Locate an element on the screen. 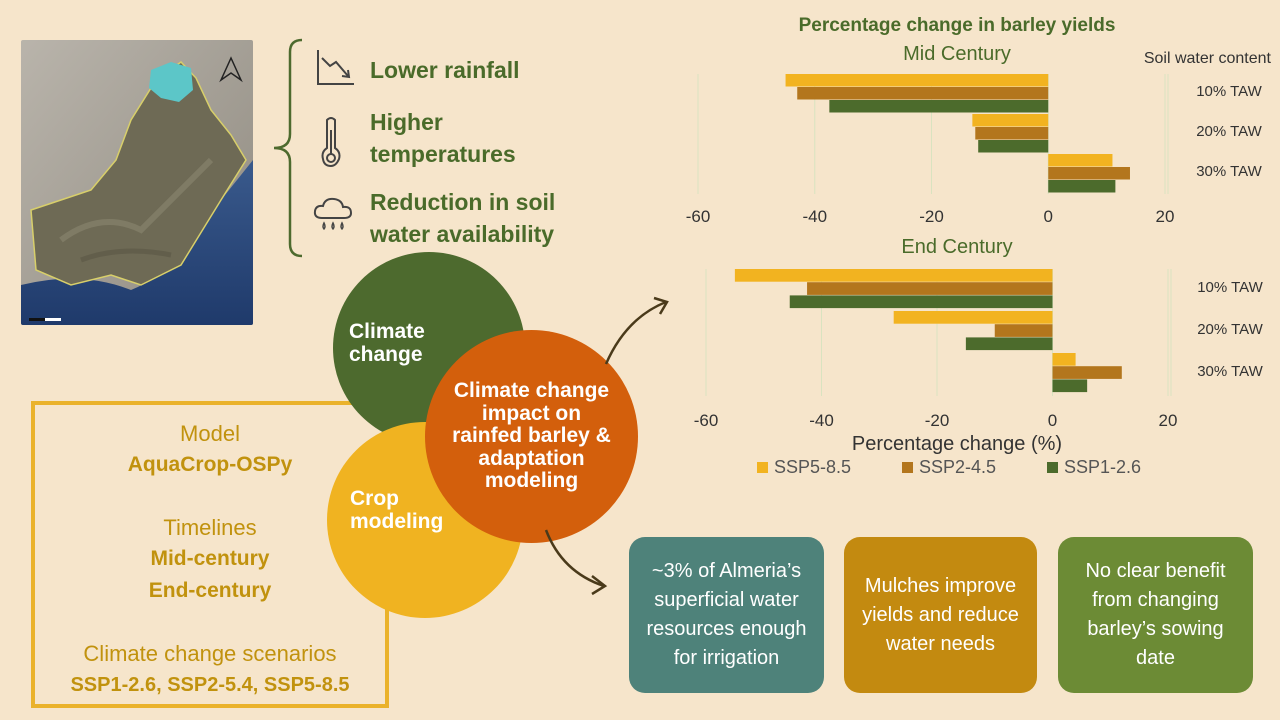 This screenshot has width=1280, height=720. soil-water-legend-title: Soil water content is located at coordinates (1208, 58).